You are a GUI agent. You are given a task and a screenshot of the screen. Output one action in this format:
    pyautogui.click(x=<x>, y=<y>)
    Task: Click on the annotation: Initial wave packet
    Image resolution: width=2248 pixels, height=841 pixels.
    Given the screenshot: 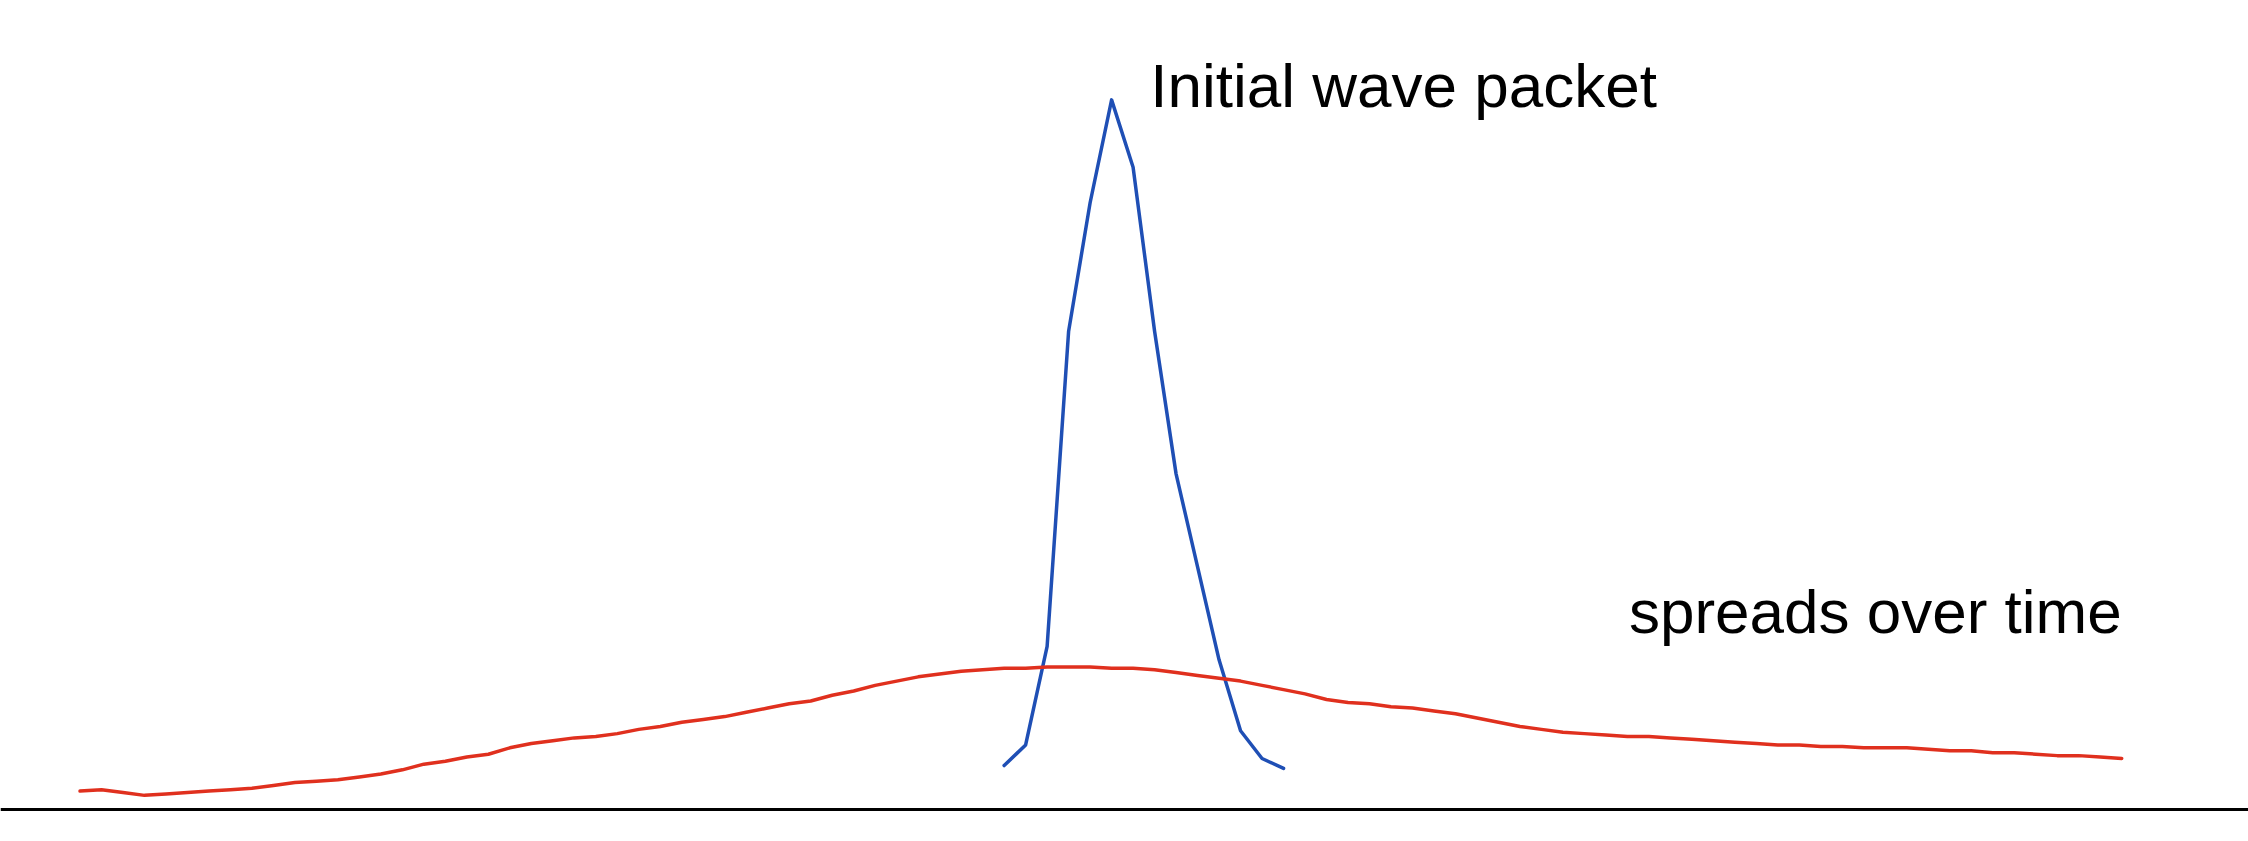 What is the action you would take?
    pyautogui.click(x=1403, y=86)
    